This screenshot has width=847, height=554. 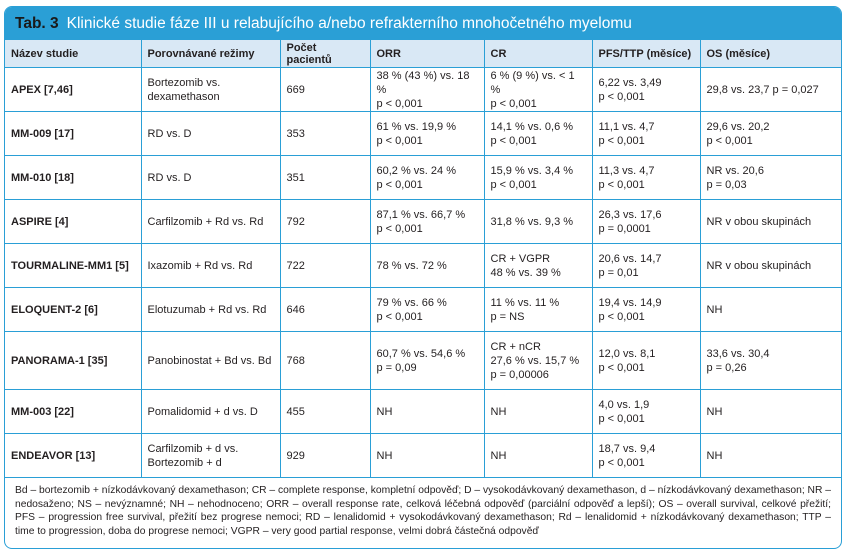 What do you see at coordinates (630, 258) in the screenshot?
I see `pfs-ttp-cell-line: 20,6 vs. 14,7` at bounding box center [630, 258].